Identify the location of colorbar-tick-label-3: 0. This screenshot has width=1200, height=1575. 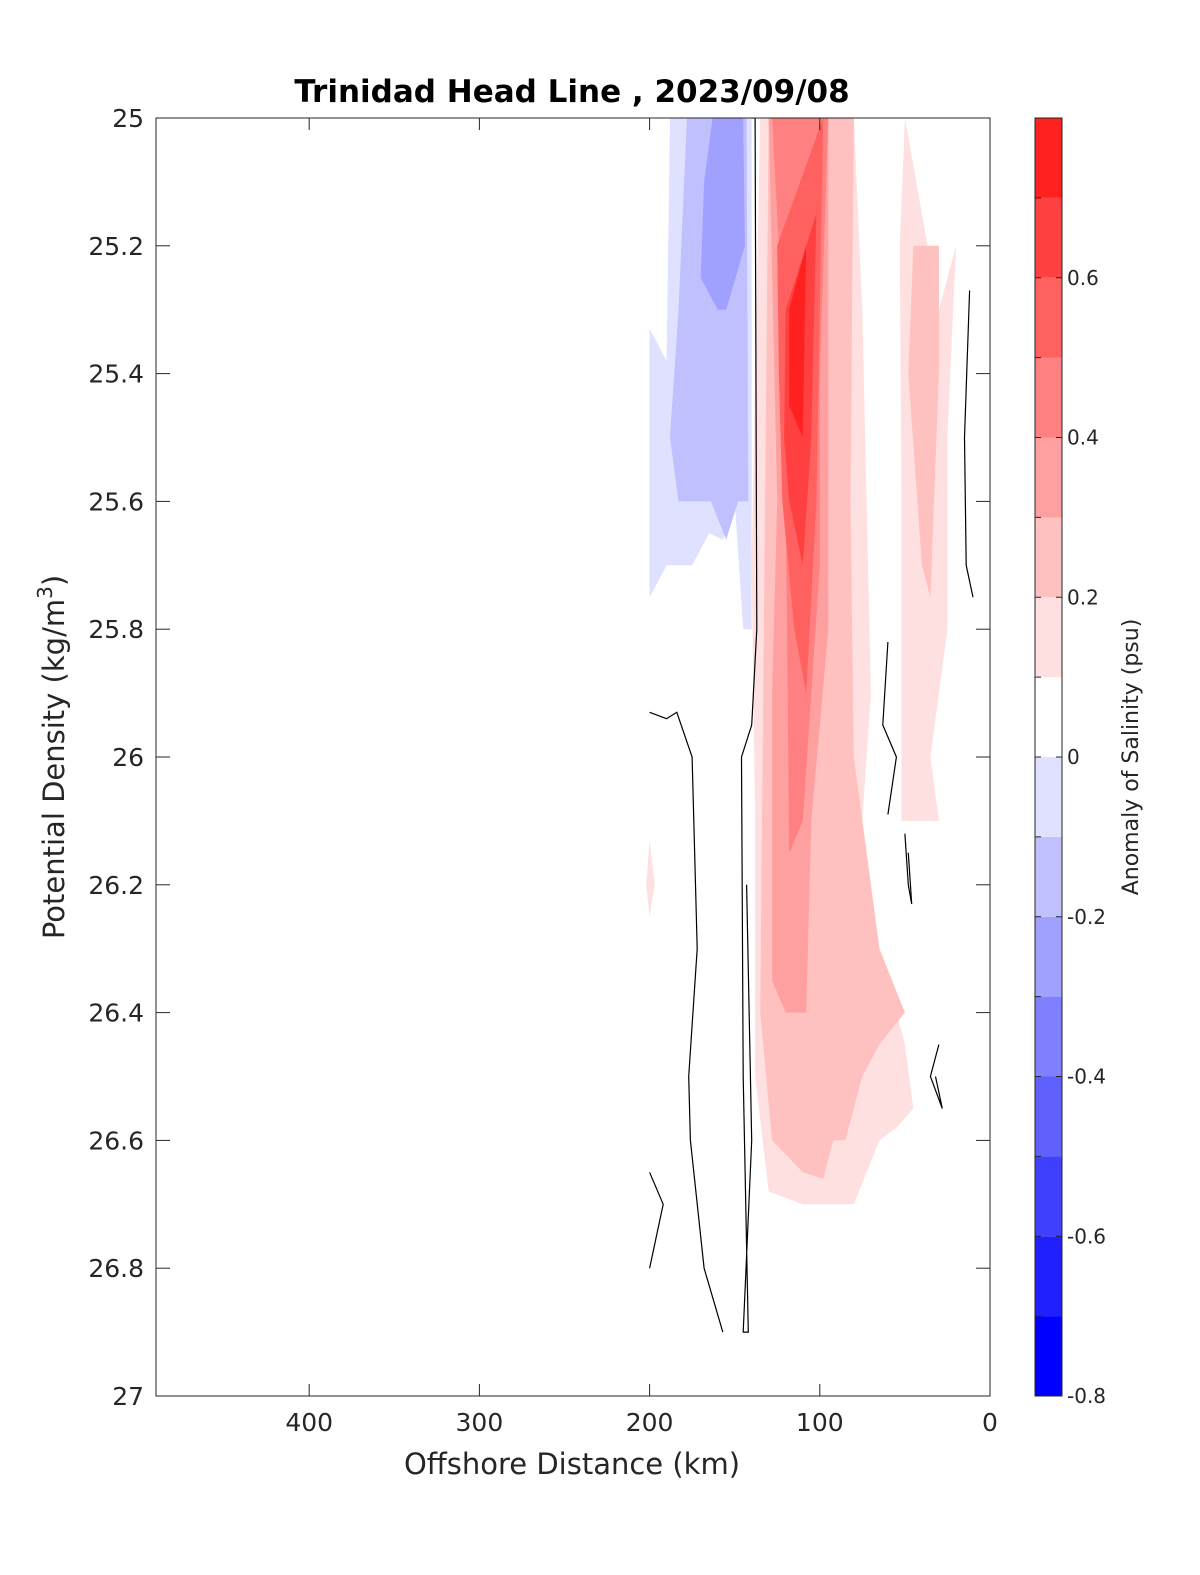
(1073, 757).